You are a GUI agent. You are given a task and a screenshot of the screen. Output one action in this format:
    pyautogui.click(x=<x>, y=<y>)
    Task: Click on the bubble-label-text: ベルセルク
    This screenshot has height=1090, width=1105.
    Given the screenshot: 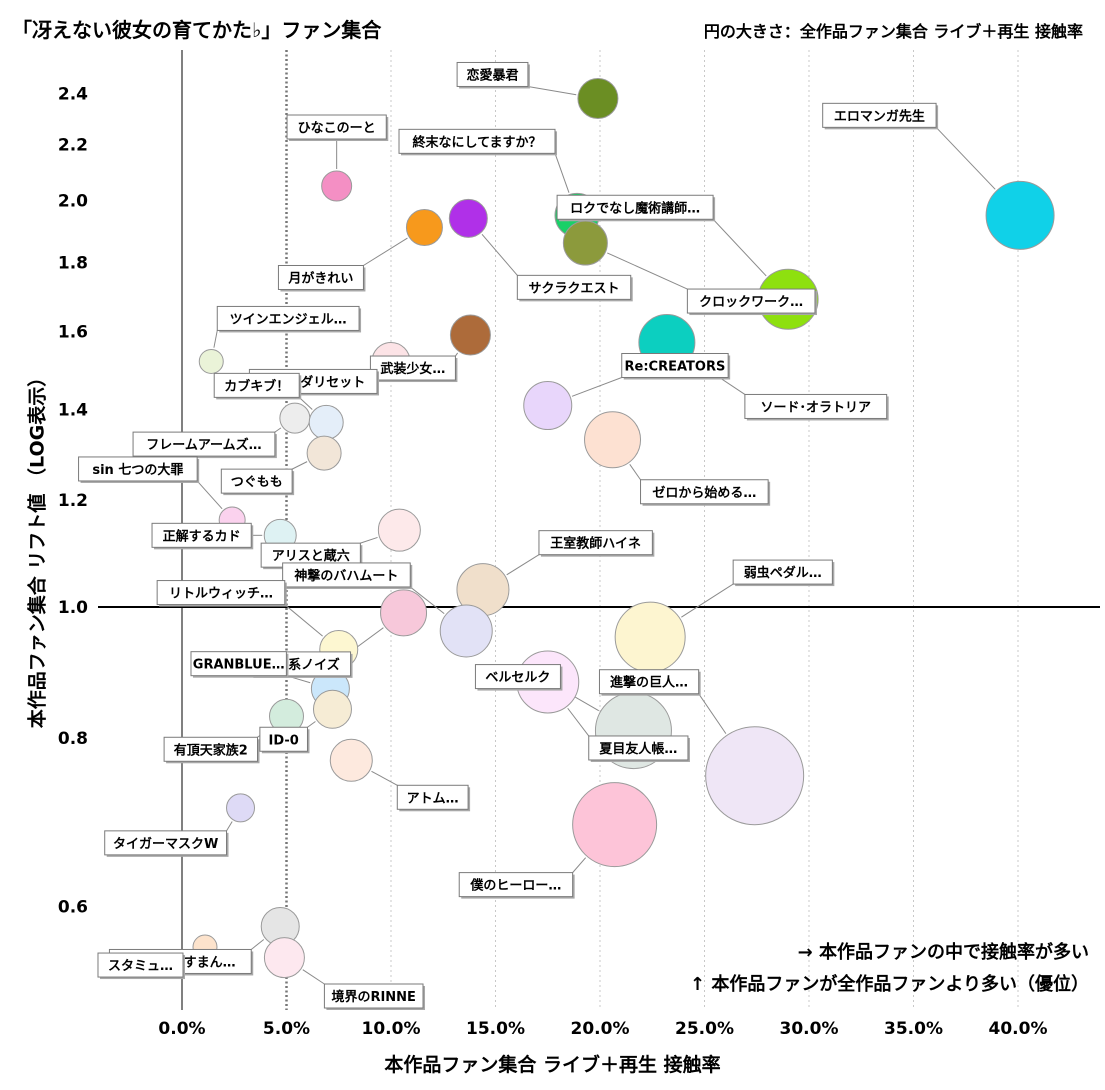 What is the action you would take?
    pyautogui.click(x=517, y=678)
    